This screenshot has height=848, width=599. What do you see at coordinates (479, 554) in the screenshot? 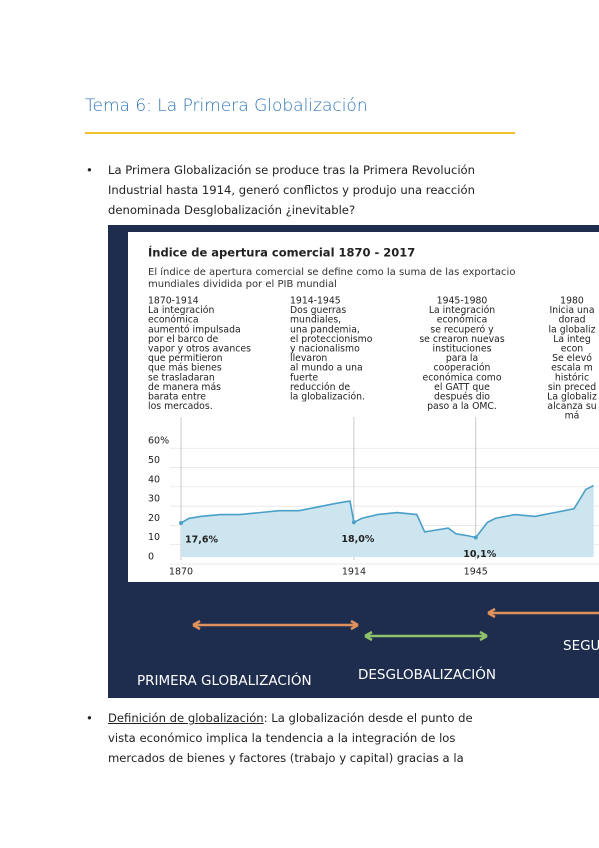
I see `value-label: 10,1%` at bounding box center [479, 554].